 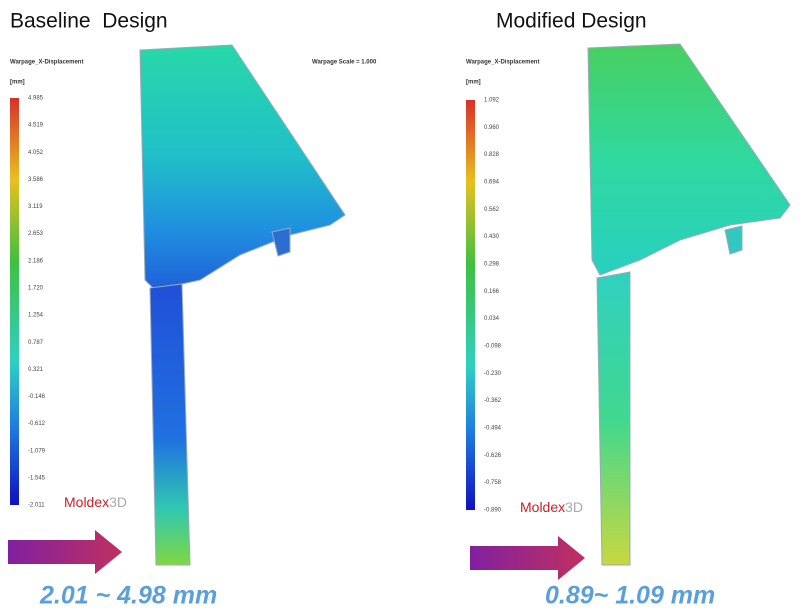 What do you see at coordinates (492, 101) in the screenshot?
I see `legend-label: 1.092` at bounding box center [492, 101].